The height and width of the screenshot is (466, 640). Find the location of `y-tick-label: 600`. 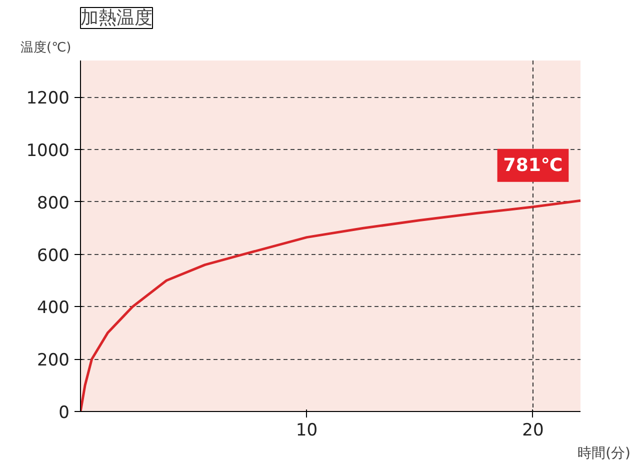

y-tick-label: 600 is located at coordinates (53, 256).